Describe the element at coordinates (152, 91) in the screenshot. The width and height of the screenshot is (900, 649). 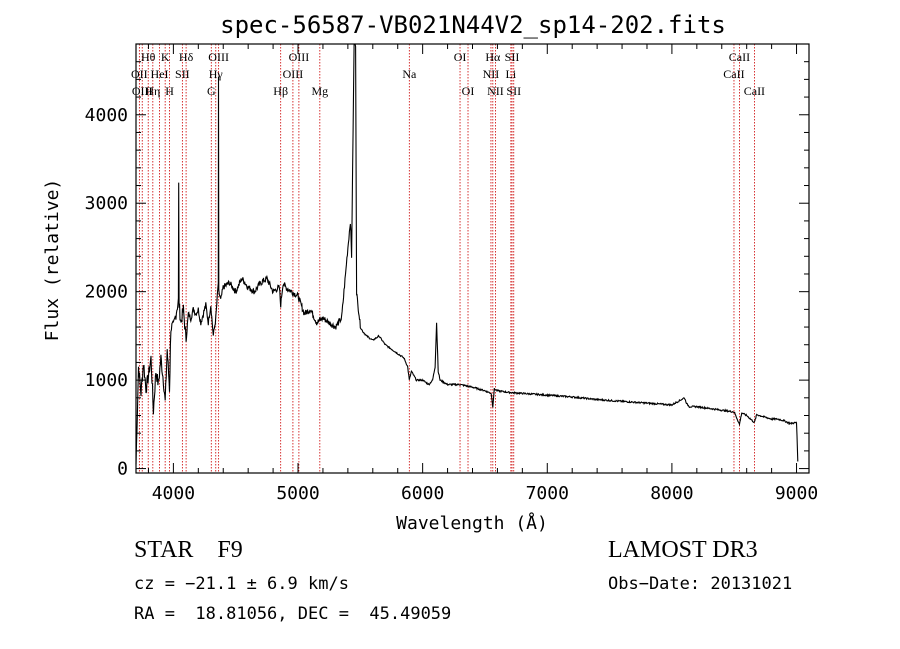
I see `line-label-5: Hη` at that location.